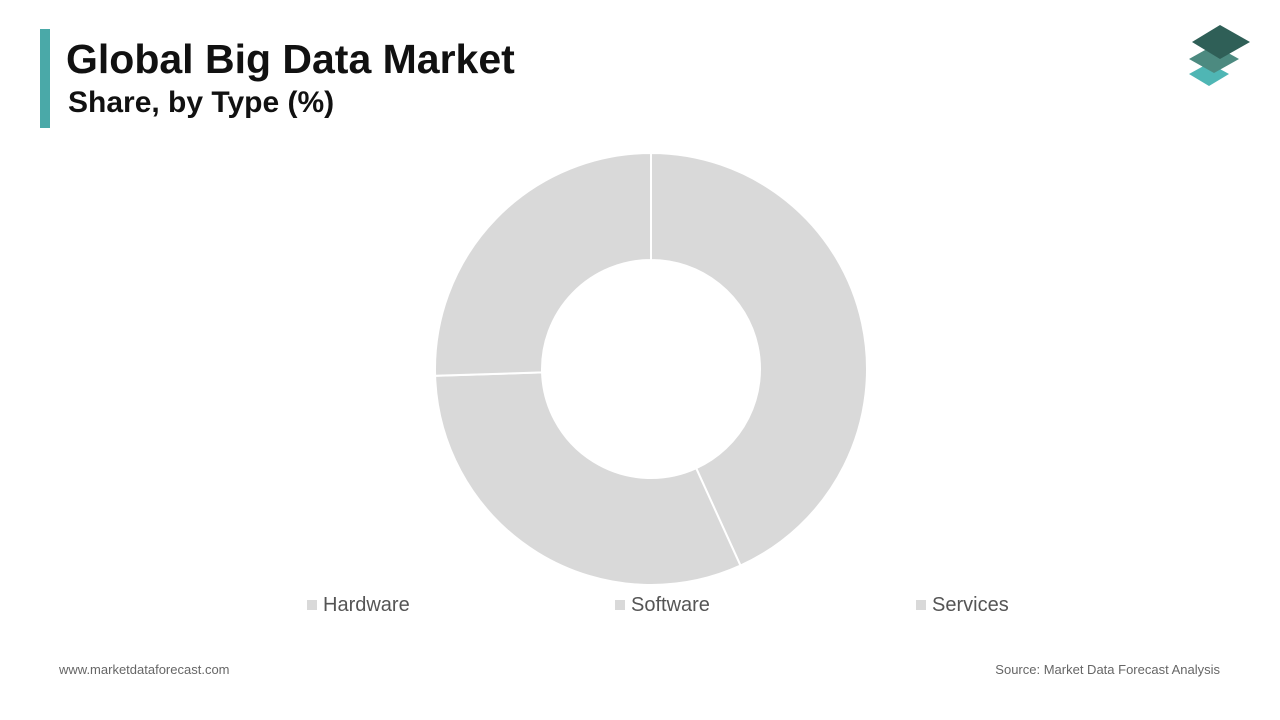  I want to click on website-url: www.marketdataforecast.com, so click(144, 669).